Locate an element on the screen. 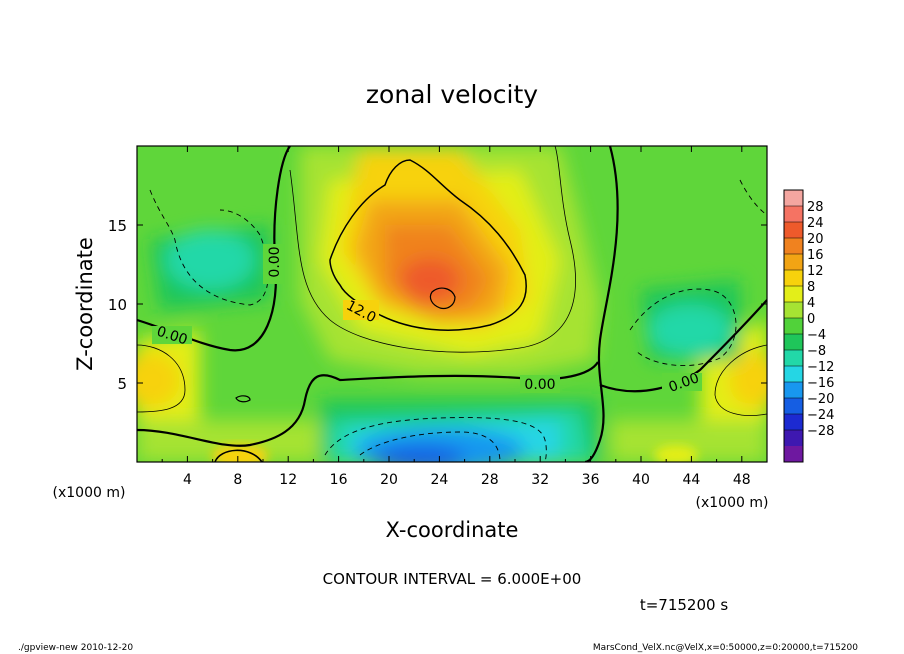 This screenshot has height=654, width=904. colorbar-label: −28 is located at coordinates (820, 431).